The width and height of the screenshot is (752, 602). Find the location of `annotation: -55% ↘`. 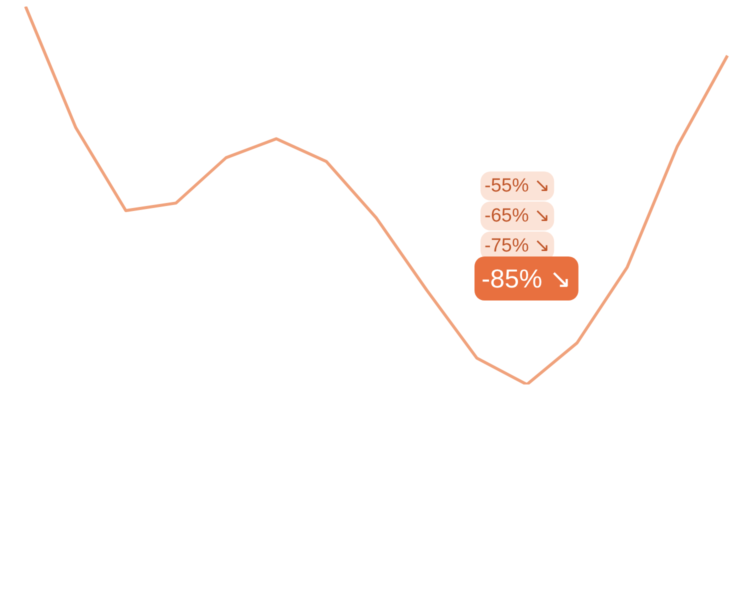

annotation: -55% ↘ is located at coordinates (517, 186).